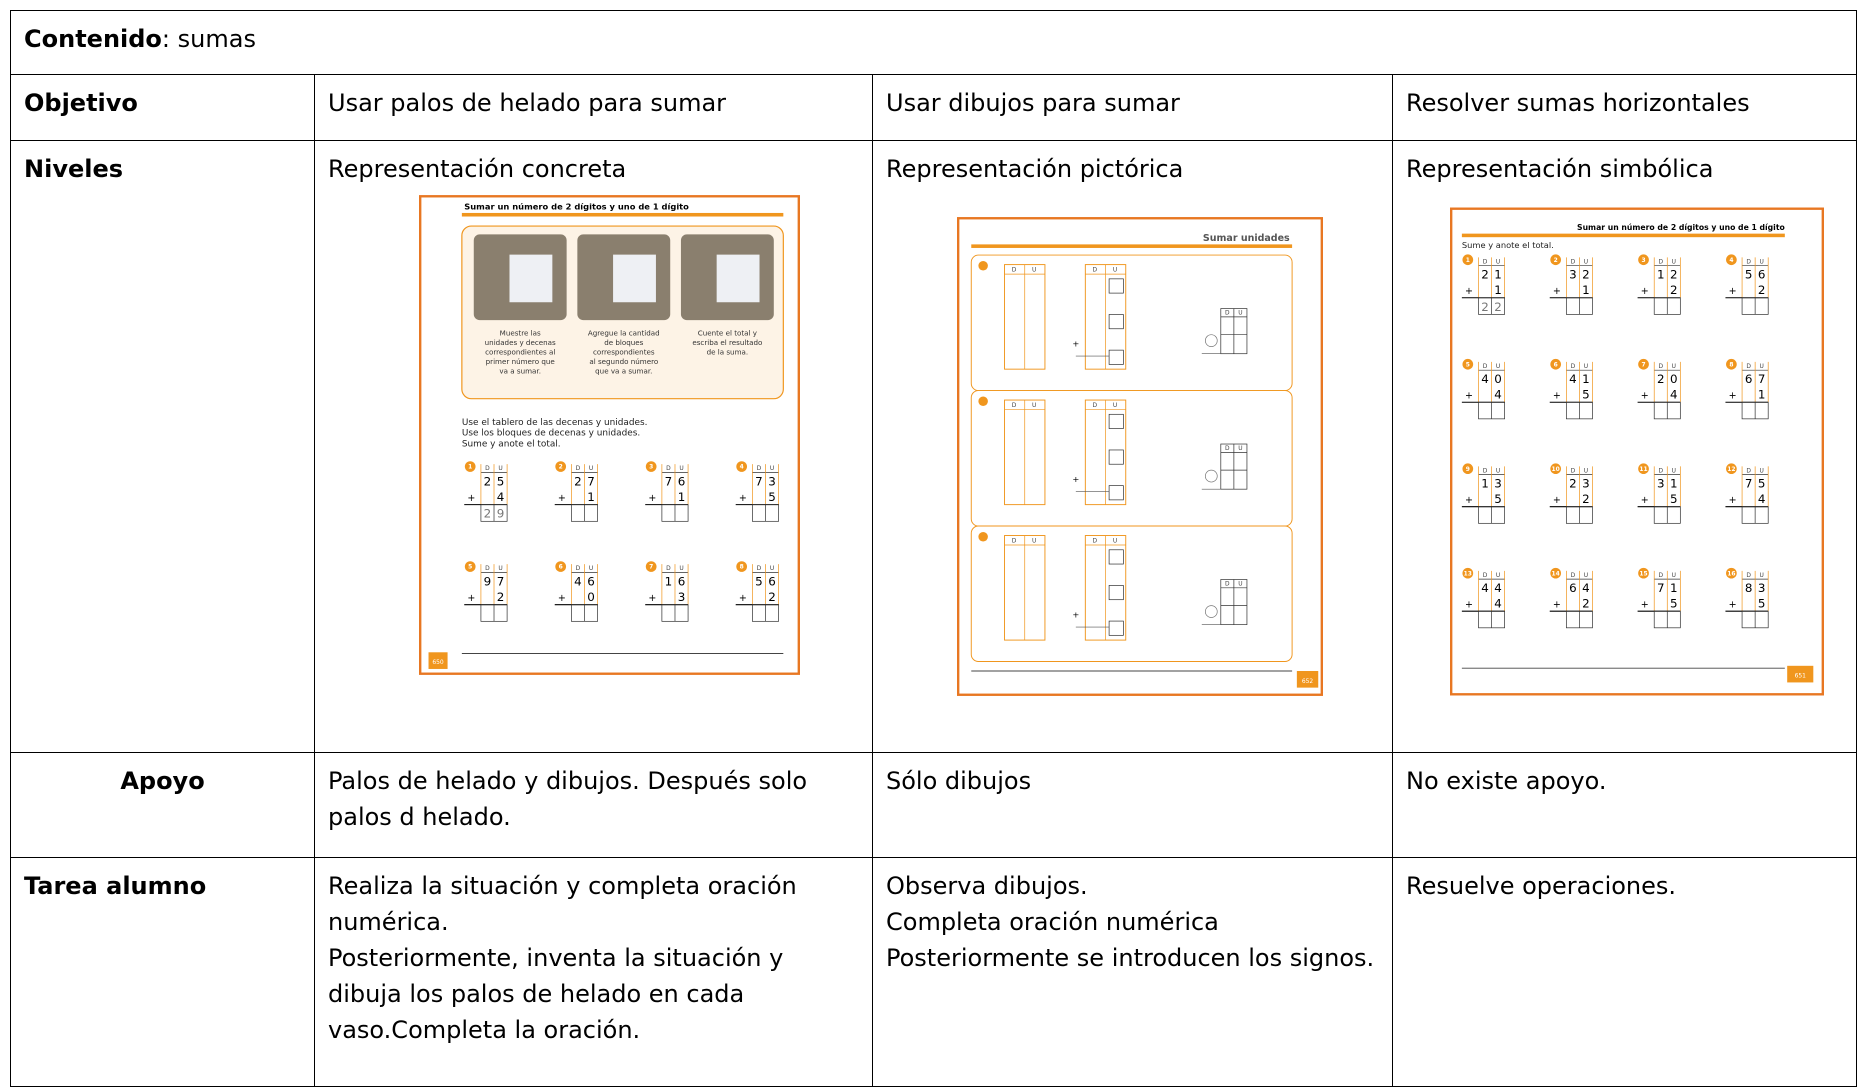  I want to click on exercise-number: 8, so click(742, 567).